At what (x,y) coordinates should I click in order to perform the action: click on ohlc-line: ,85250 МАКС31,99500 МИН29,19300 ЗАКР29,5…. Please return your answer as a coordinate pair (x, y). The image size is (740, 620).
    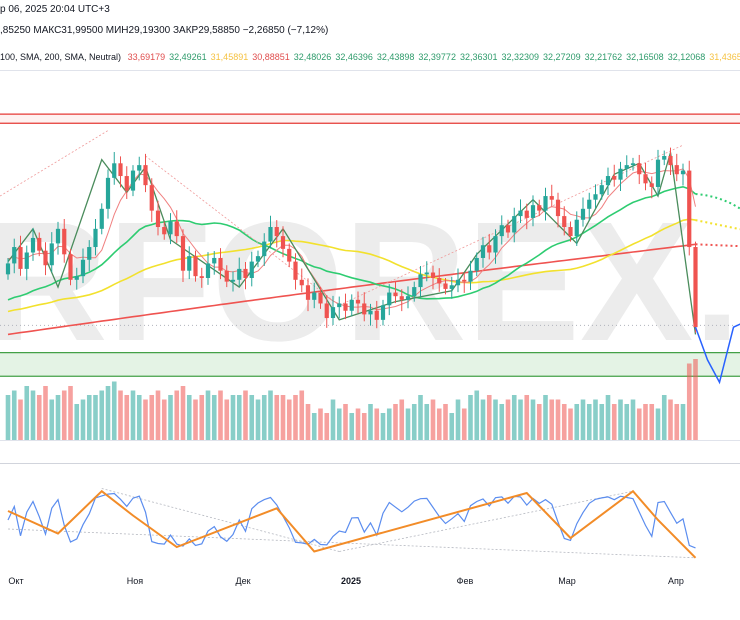
    Looking at the image, I should click on (164, 30).